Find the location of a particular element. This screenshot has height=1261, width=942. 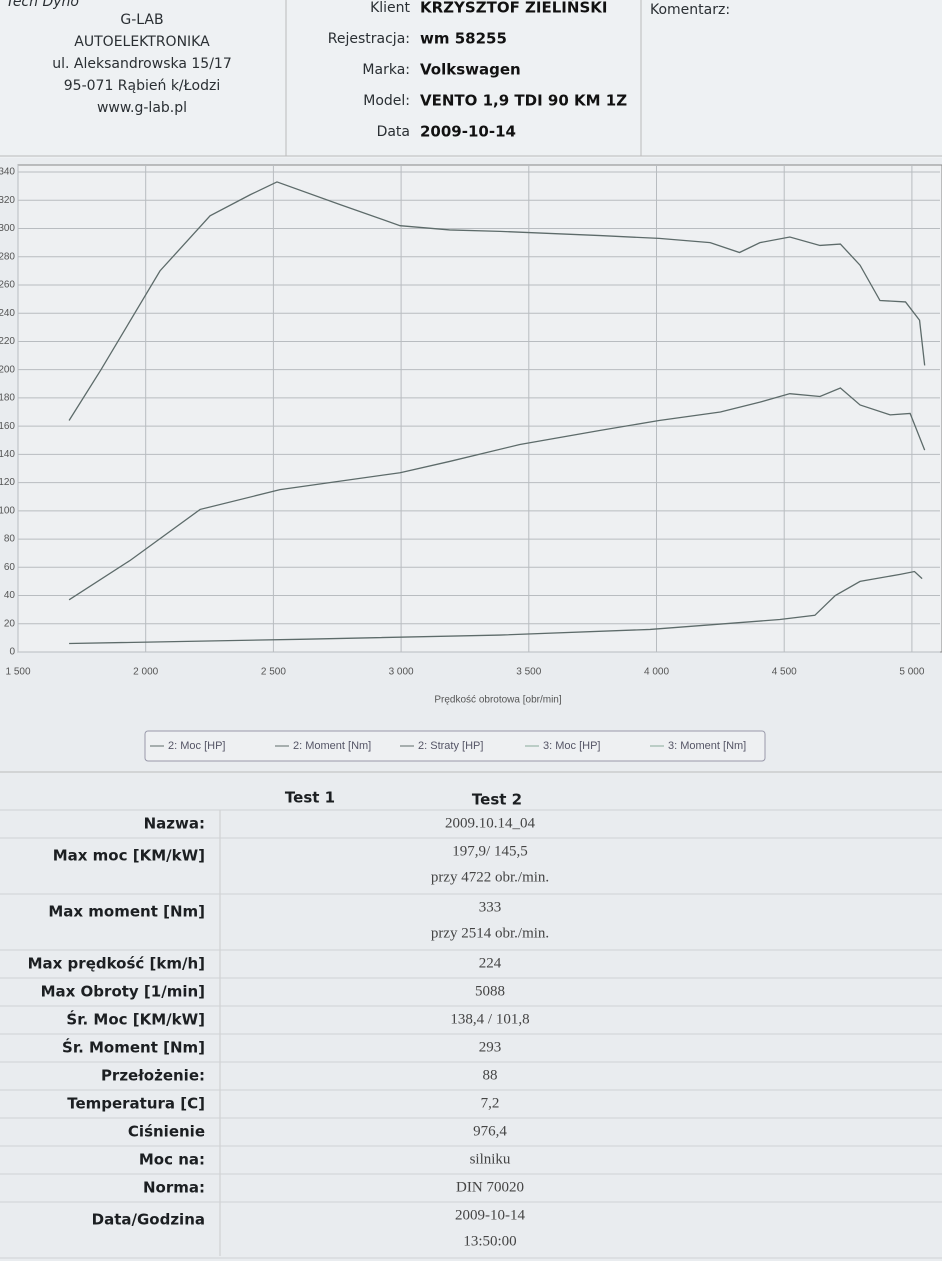

row-value: 333 is located at coordinates (490, 907).